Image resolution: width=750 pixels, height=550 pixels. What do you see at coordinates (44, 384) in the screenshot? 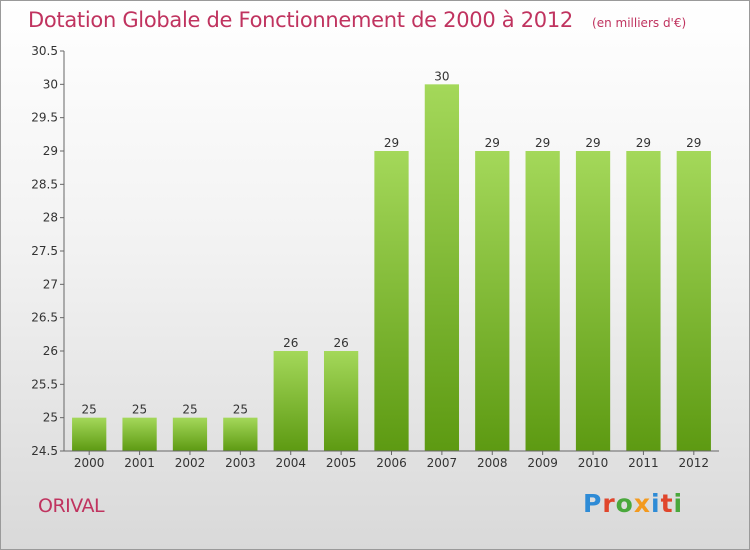
I see `y-tick-label: 25.5` at bounding box center [44, 384].